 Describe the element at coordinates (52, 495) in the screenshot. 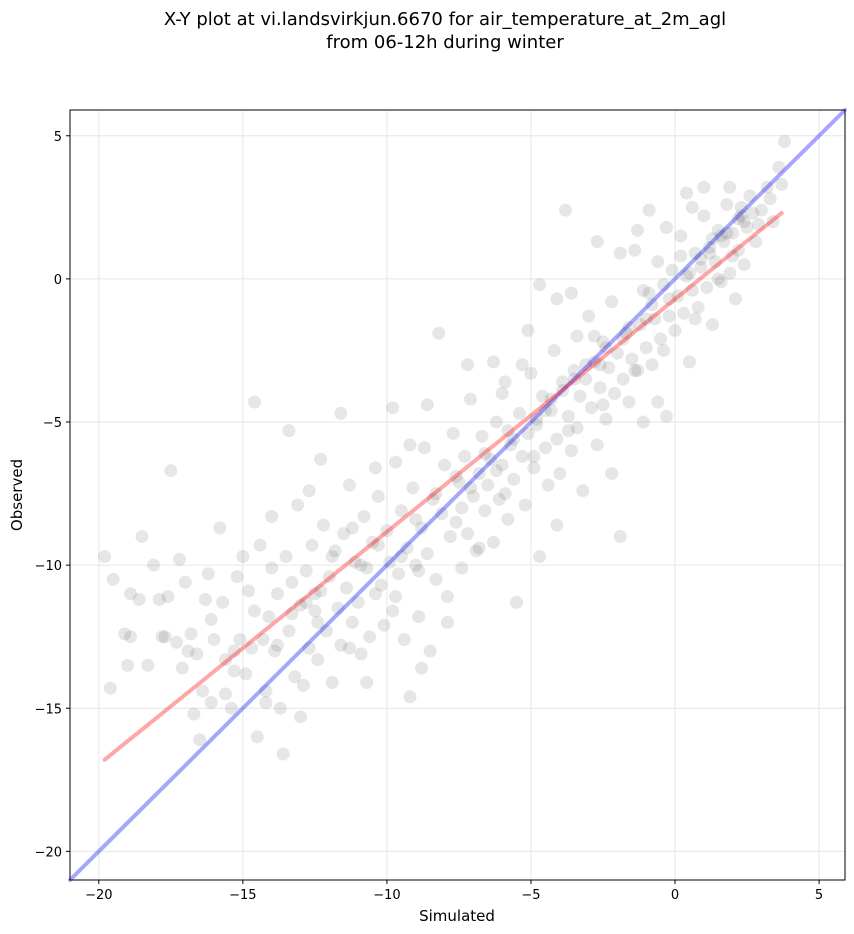

I see `y-axis-ticks: −20 −15 −10 −5 0 5` at that location.